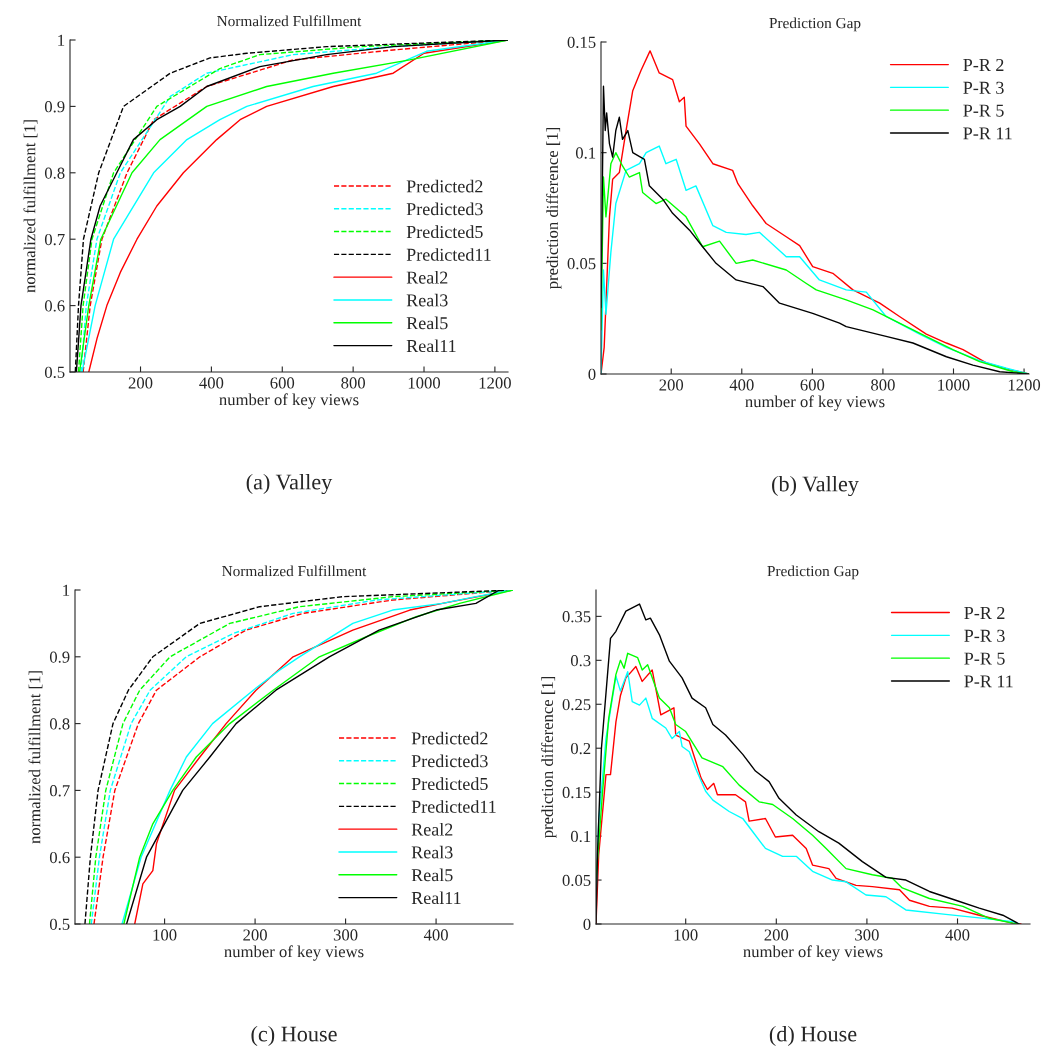  What do you see at coordinates (294, 1036) in the screenshot?
I see `text: (c) House` at bounding box center [294, 1036].